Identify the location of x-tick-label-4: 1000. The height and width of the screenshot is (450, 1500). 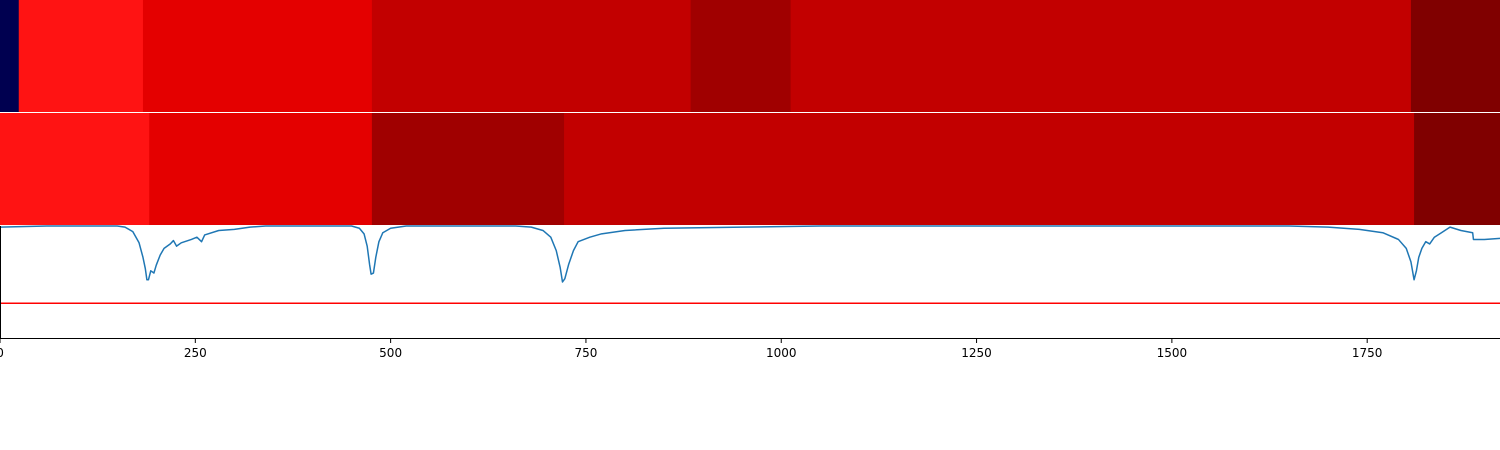
(781, 353).